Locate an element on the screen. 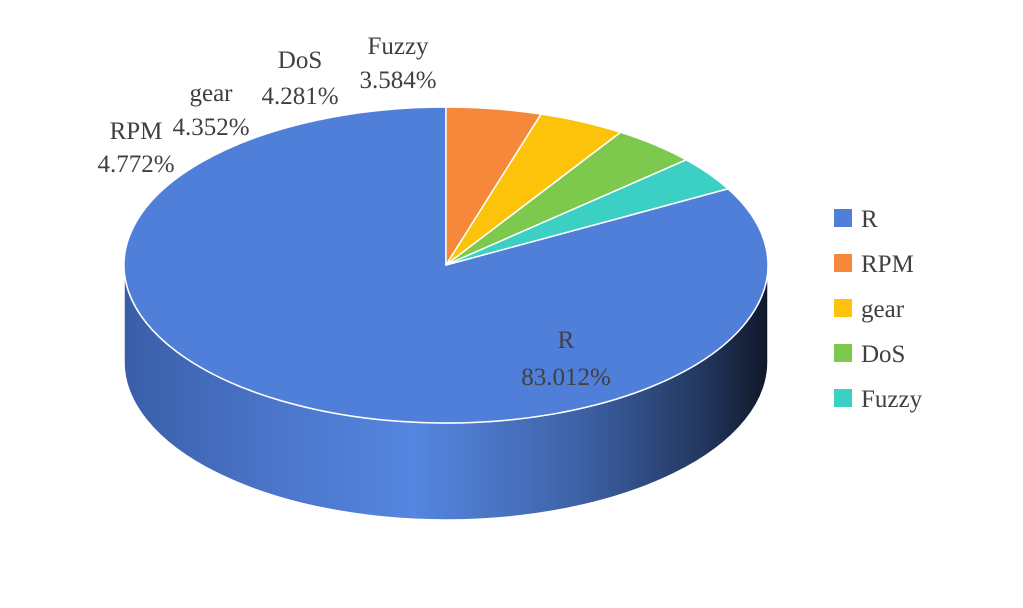 This screenshot has width=1023, height=608. slice-value-fuzzy: 3.584% is located at coordinates (397, 80).